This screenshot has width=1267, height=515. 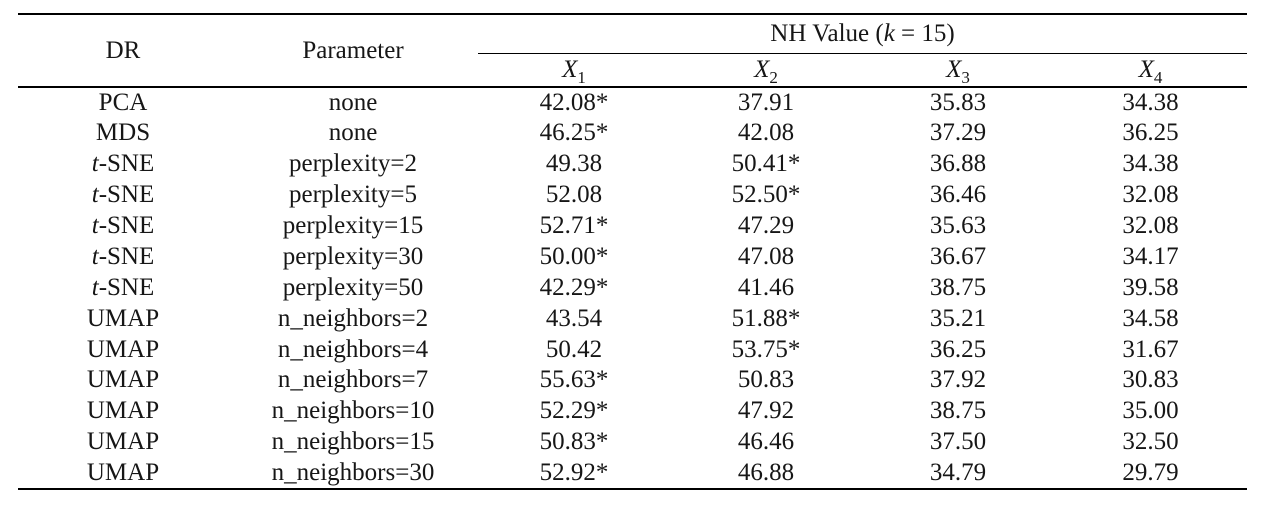 What do you see at coordinates (353, 472) in the screenshot?
I see `cell-parameter: n_neighbors=30` at bounding box center [353, 472].